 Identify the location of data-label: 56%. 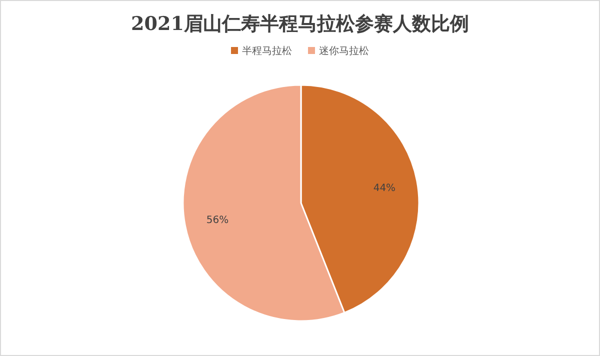
(217, 220).